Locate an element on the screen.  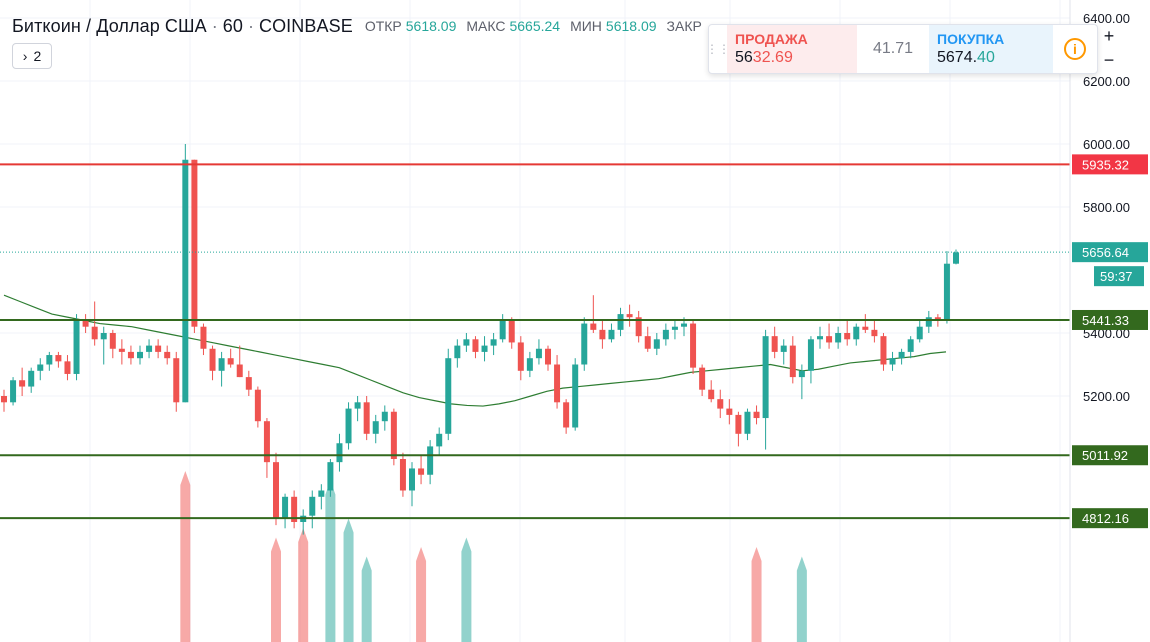
exchange-label: COINBASE is located at coordinates (305, 25).